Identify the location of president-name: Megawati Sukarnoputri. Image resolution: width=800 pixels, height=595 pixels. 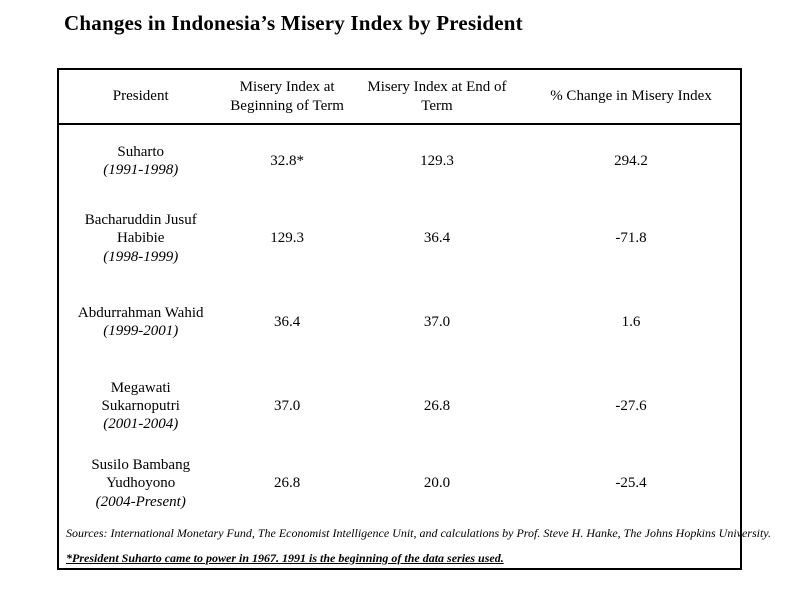
(140, 396).